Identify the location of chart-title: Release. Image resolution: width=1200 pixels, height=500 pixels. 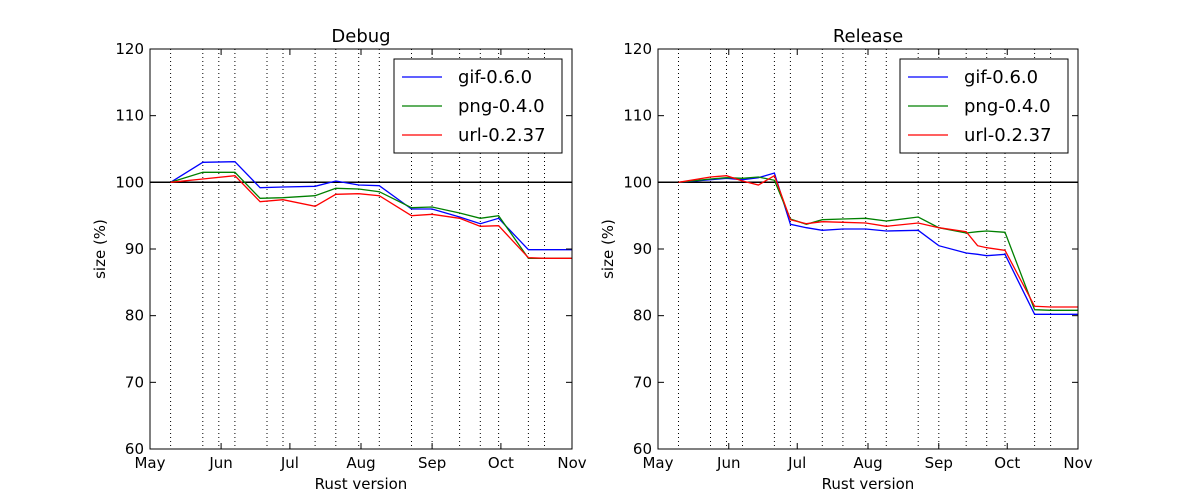
(868, 36).